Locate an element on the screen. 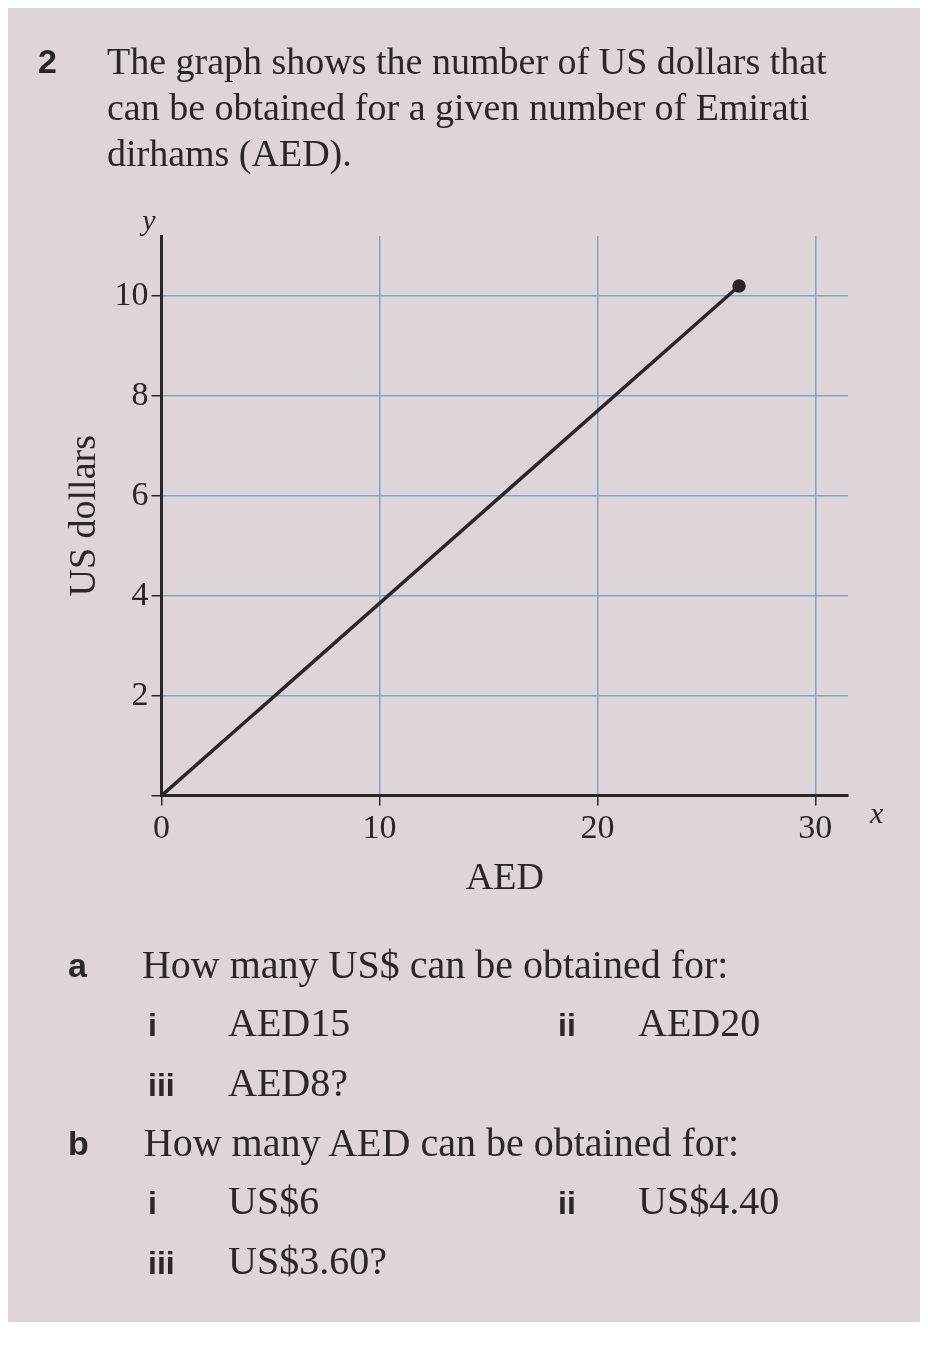 The height and width of the screenshot is (1368, 928). text: US$6 is located at coordinates (274, 1201).